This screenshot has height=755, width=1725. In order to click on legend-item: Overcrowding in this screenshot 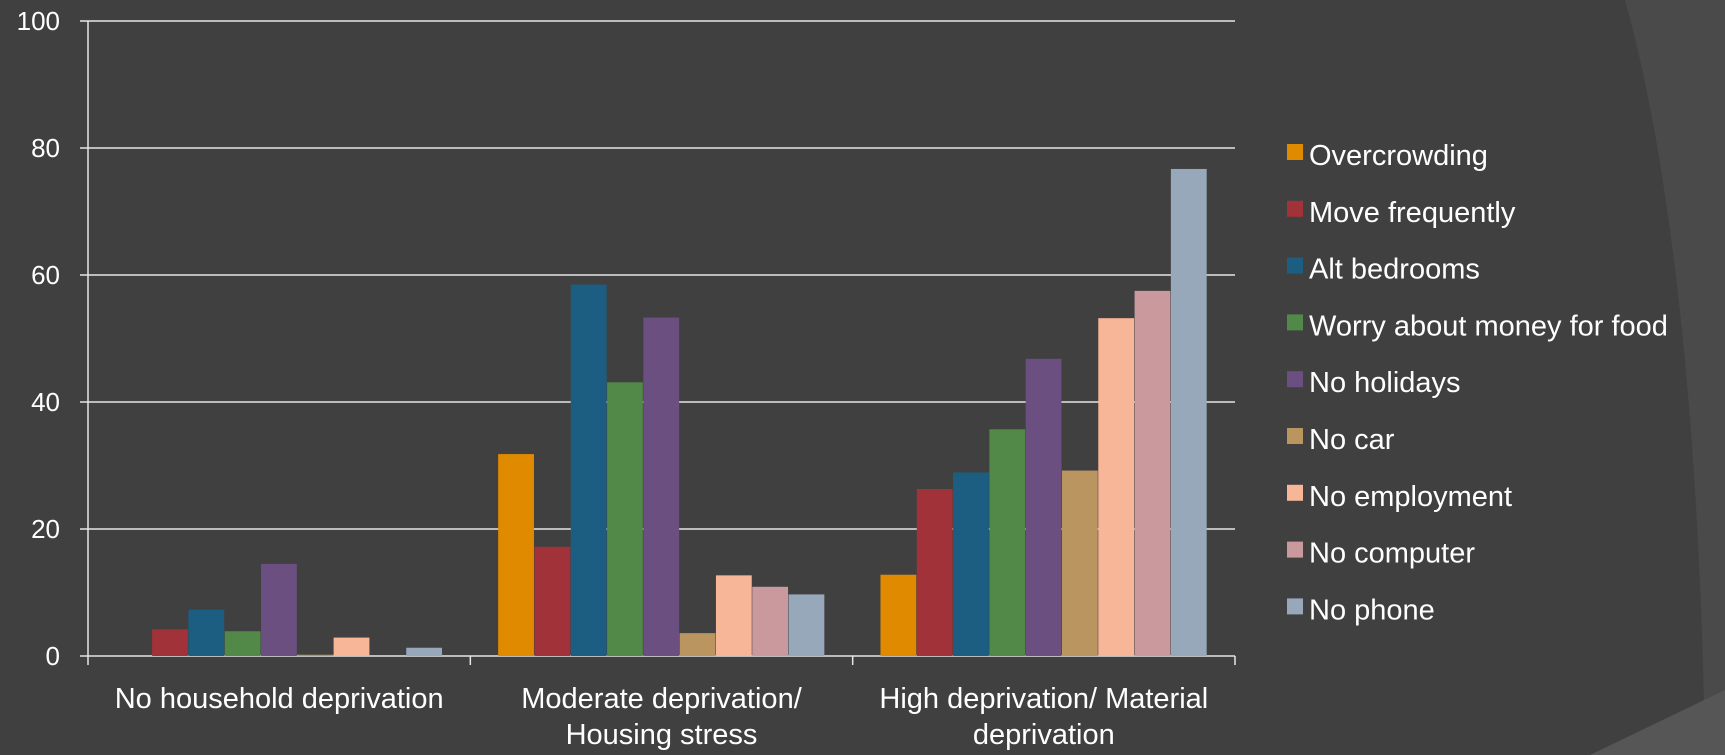, I will do `click(1387, 156)`.